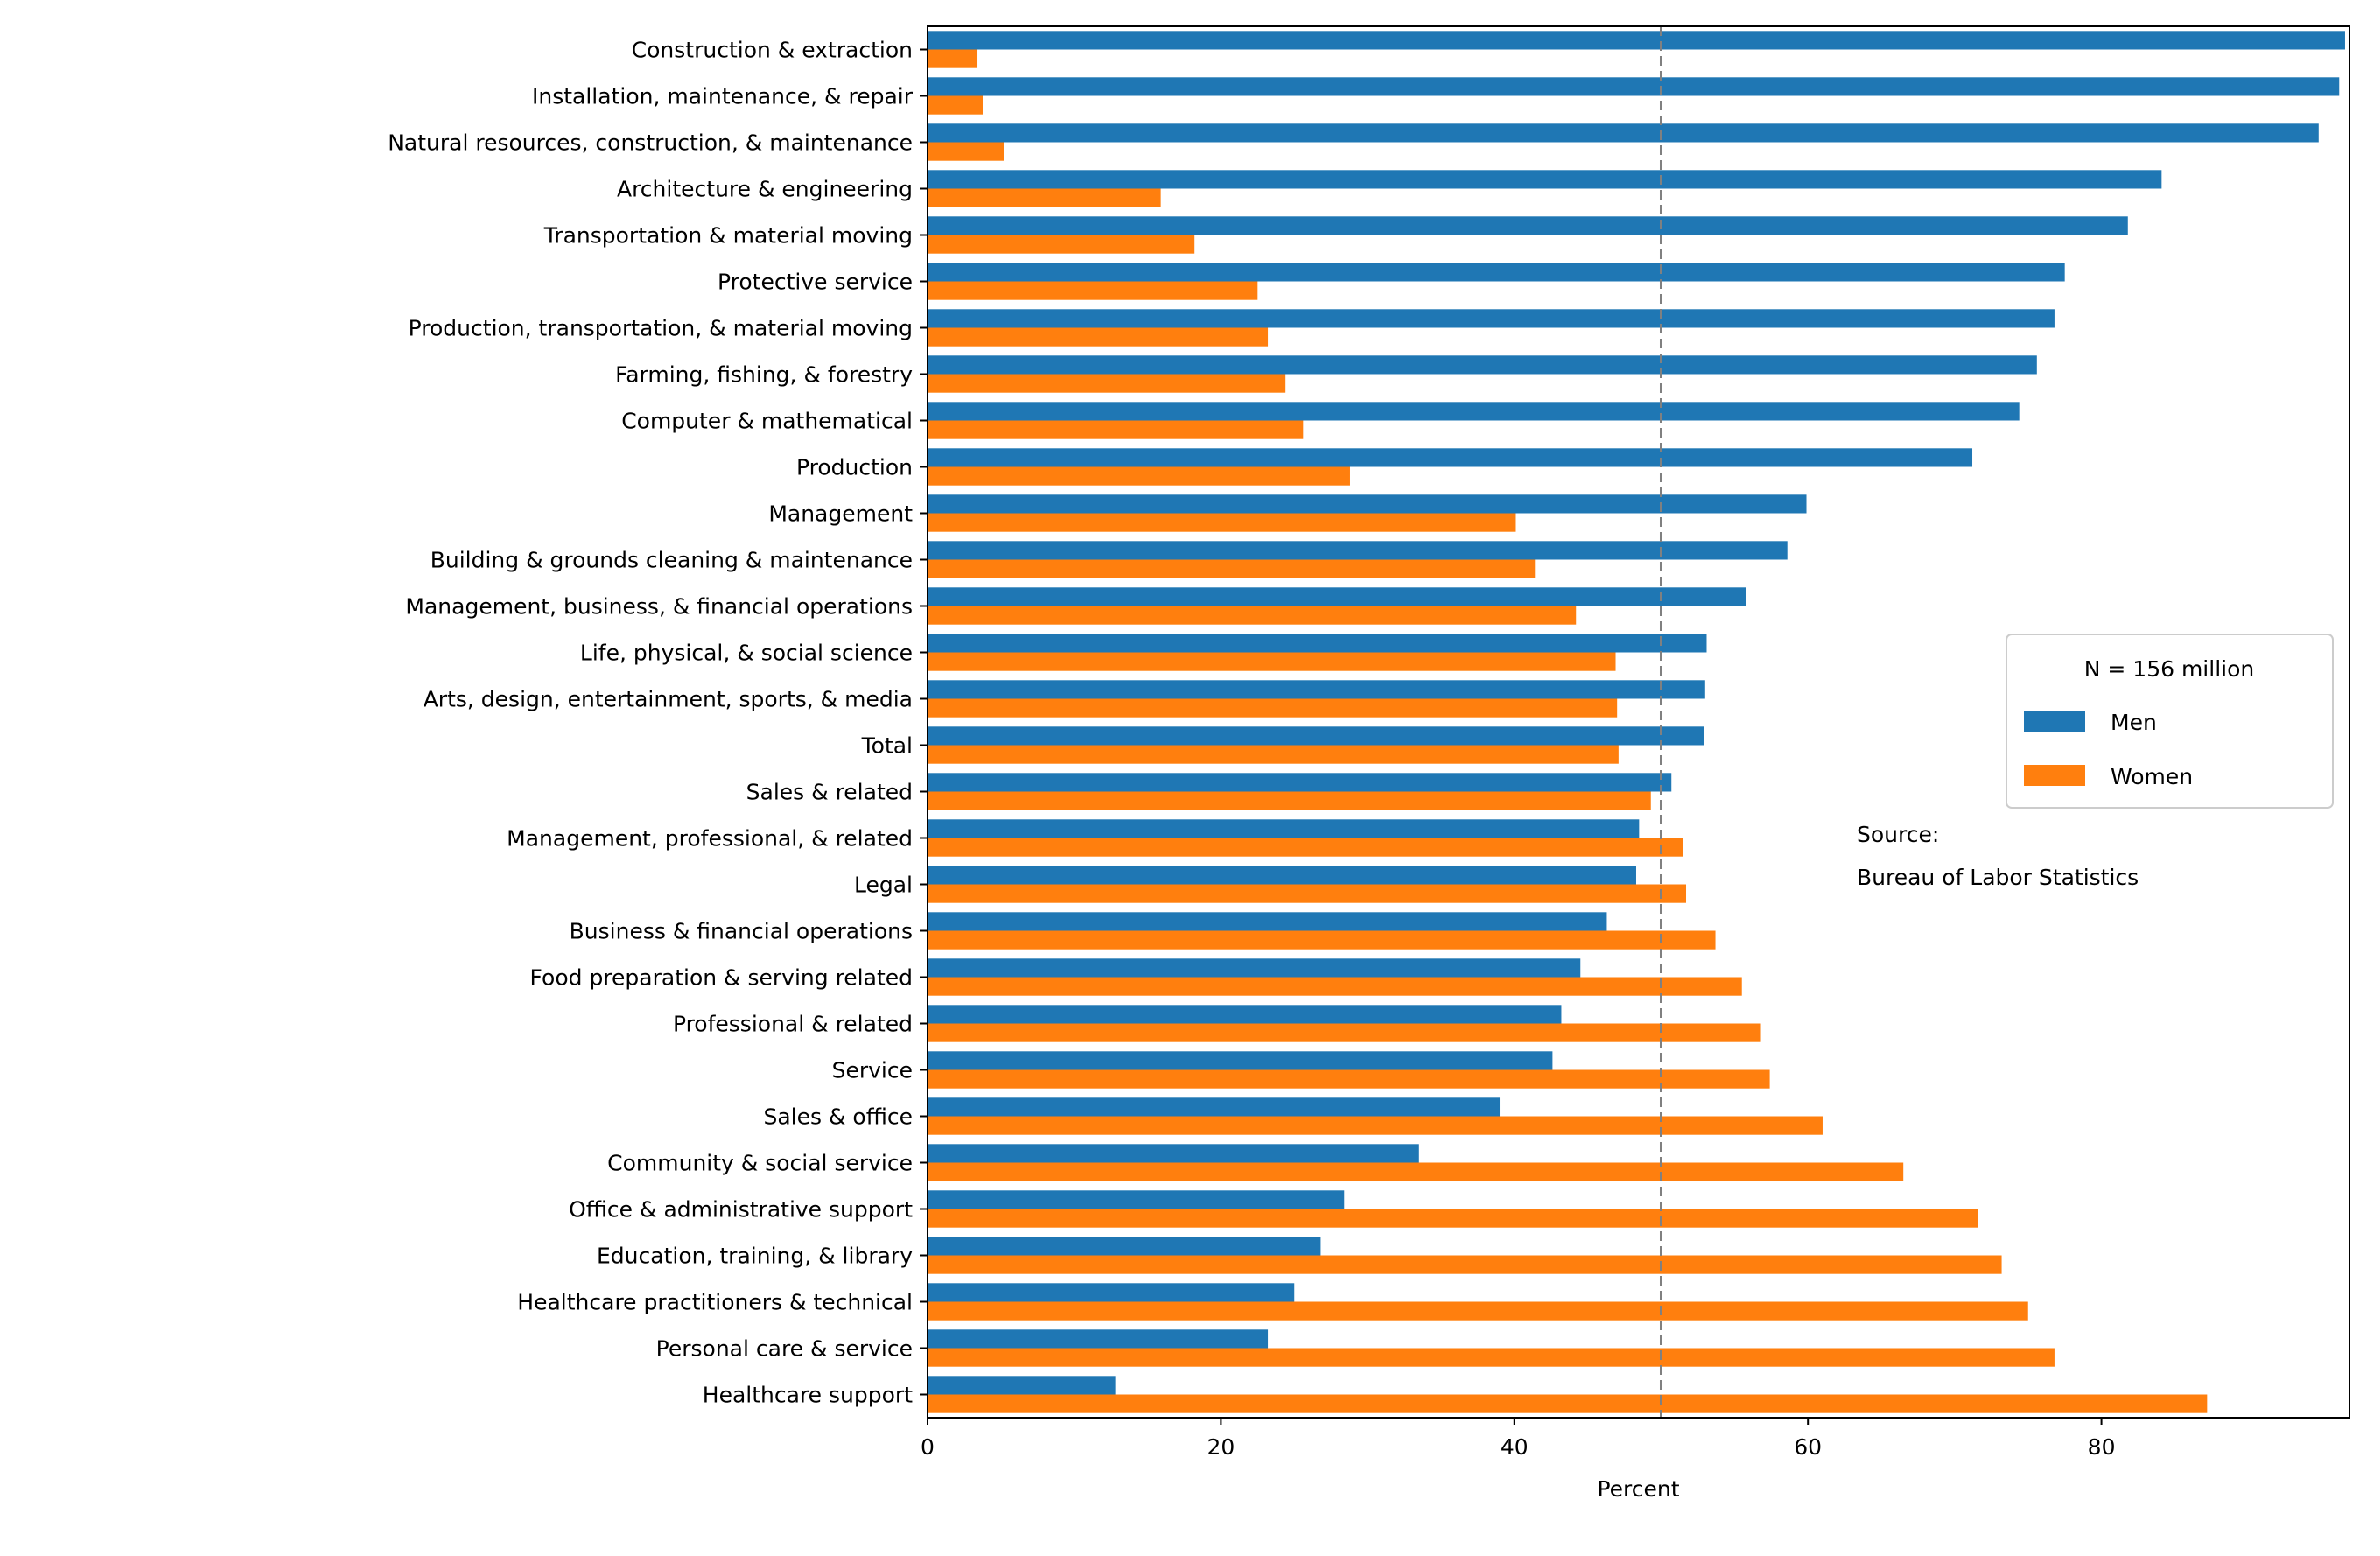 The image size is (2380, 1556). I want to click on y-tick-label: Life, physical, & social science, so click(746, 653).